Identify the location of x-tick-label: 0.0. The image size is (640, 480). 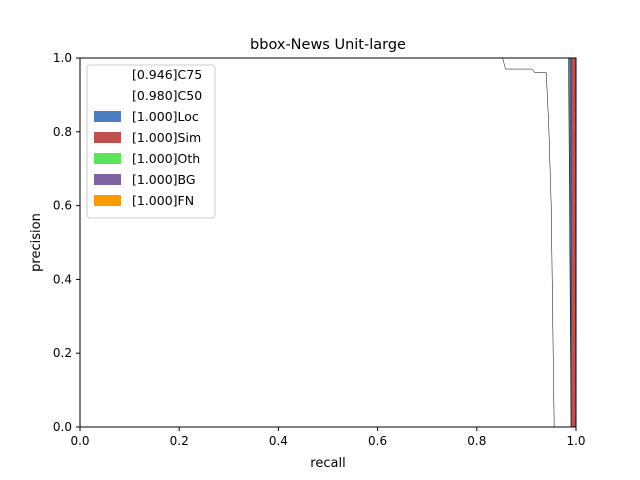
(79, 441).